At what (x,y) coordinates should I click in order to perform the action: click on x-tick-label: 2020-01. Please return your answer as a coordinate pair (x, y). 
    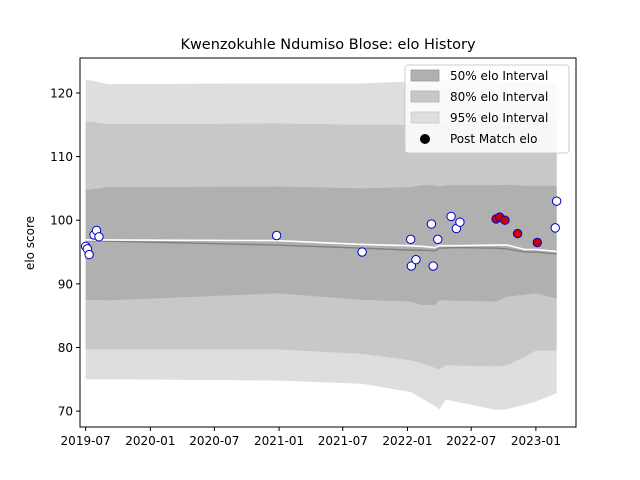
    Looking at the image, I should click on (150, 441).